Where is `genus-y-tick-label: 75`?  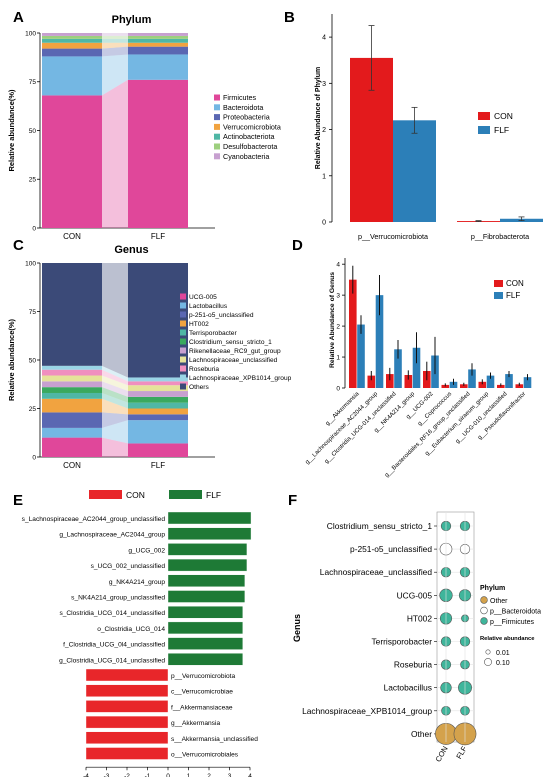
genus-y-tick-label: 75 is located at coordinates (33, 312).